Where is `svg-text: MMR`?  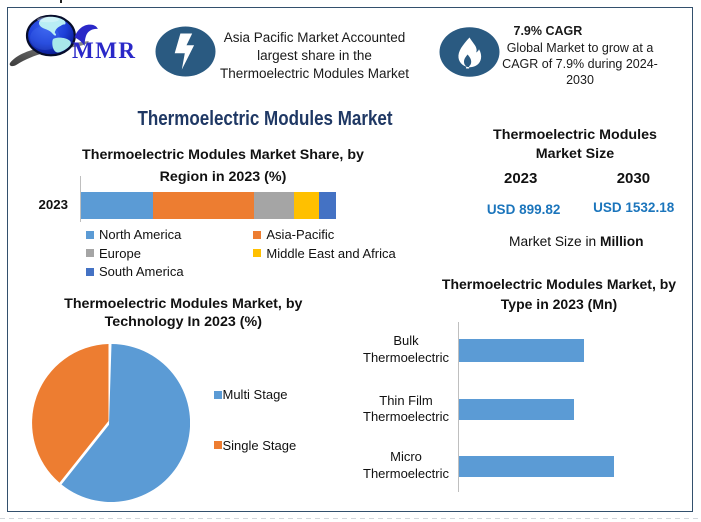
svg-text: MMR is located at coordinates (104, 50).